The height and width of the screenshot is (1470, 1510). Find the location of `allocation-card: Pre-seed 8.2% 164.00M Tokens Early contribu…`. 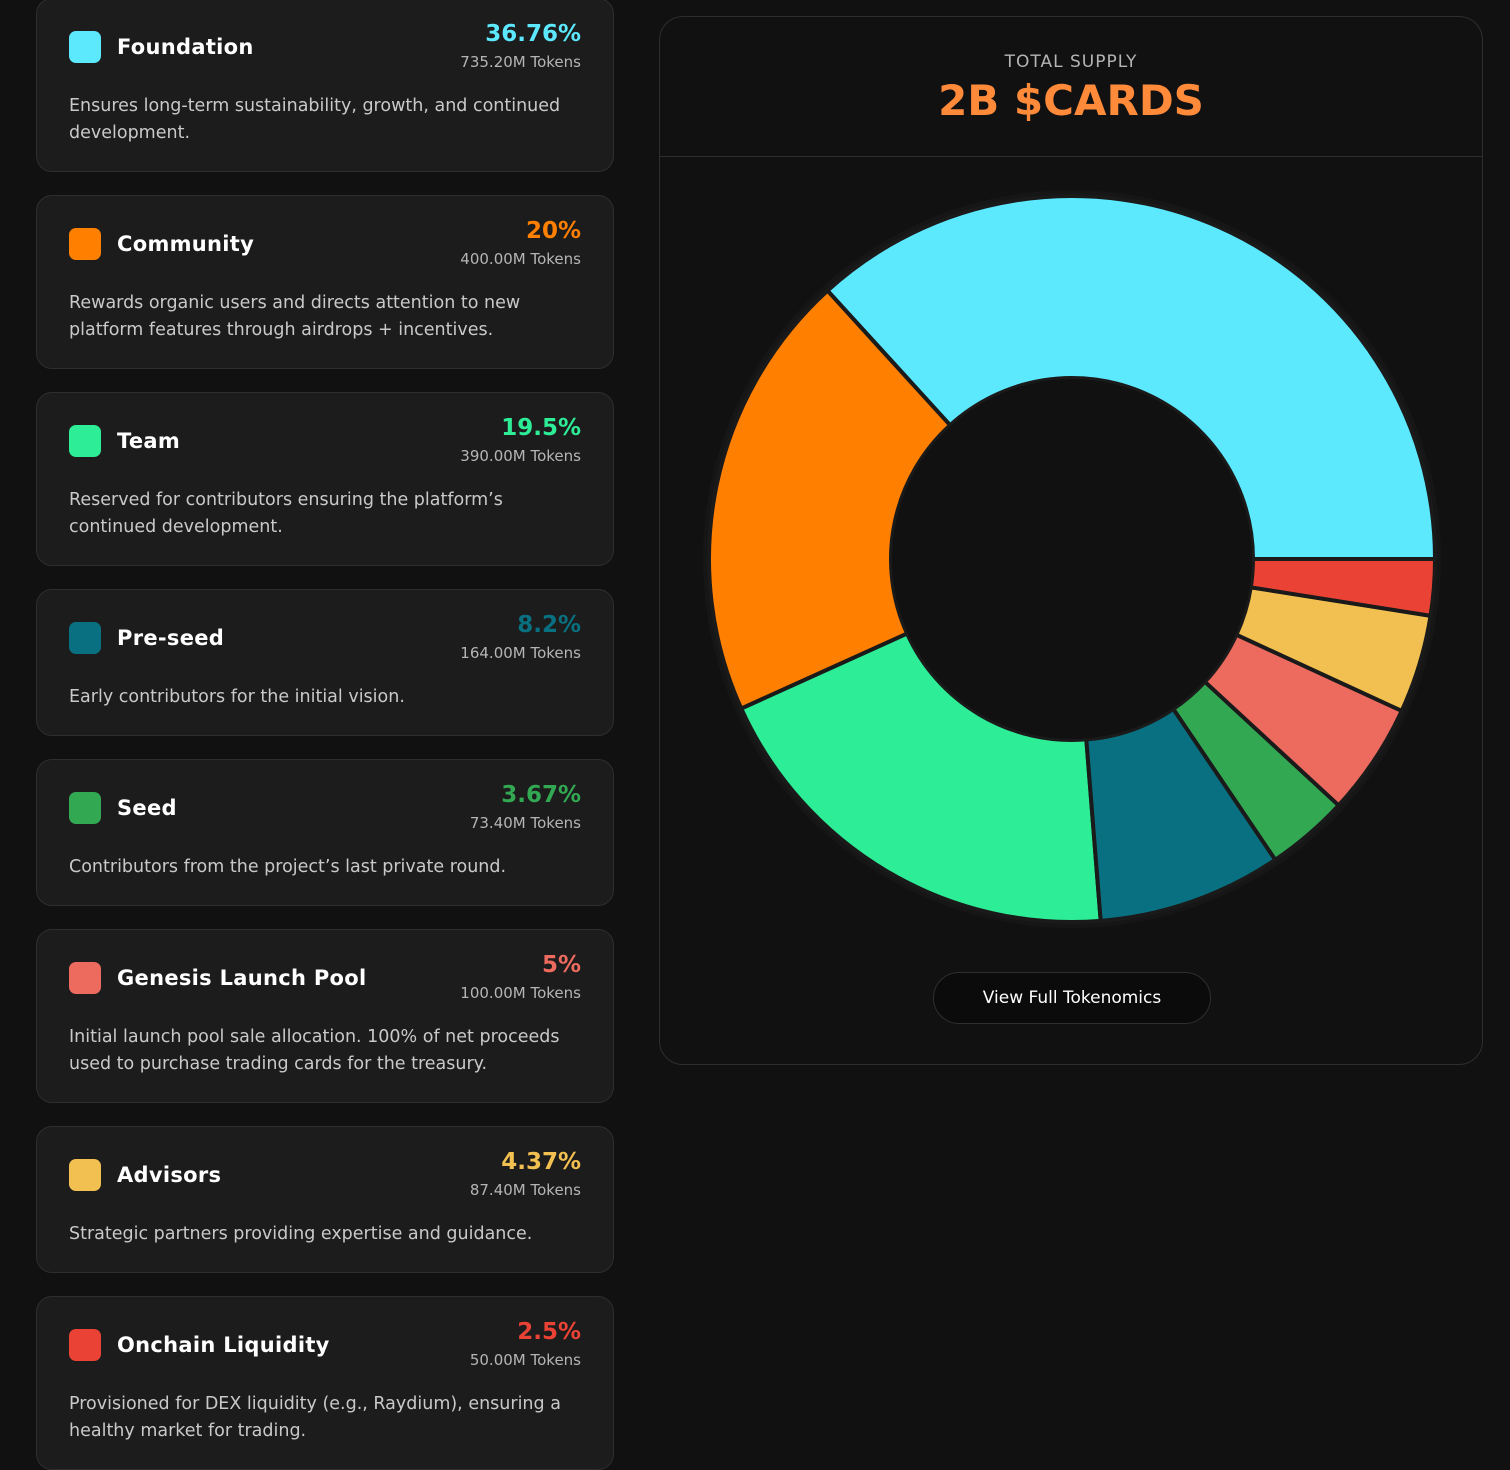

allocation-card: Pre-seed 8.2% 164.00M Tokens Early contribu… is located at coordinates (325, 662).